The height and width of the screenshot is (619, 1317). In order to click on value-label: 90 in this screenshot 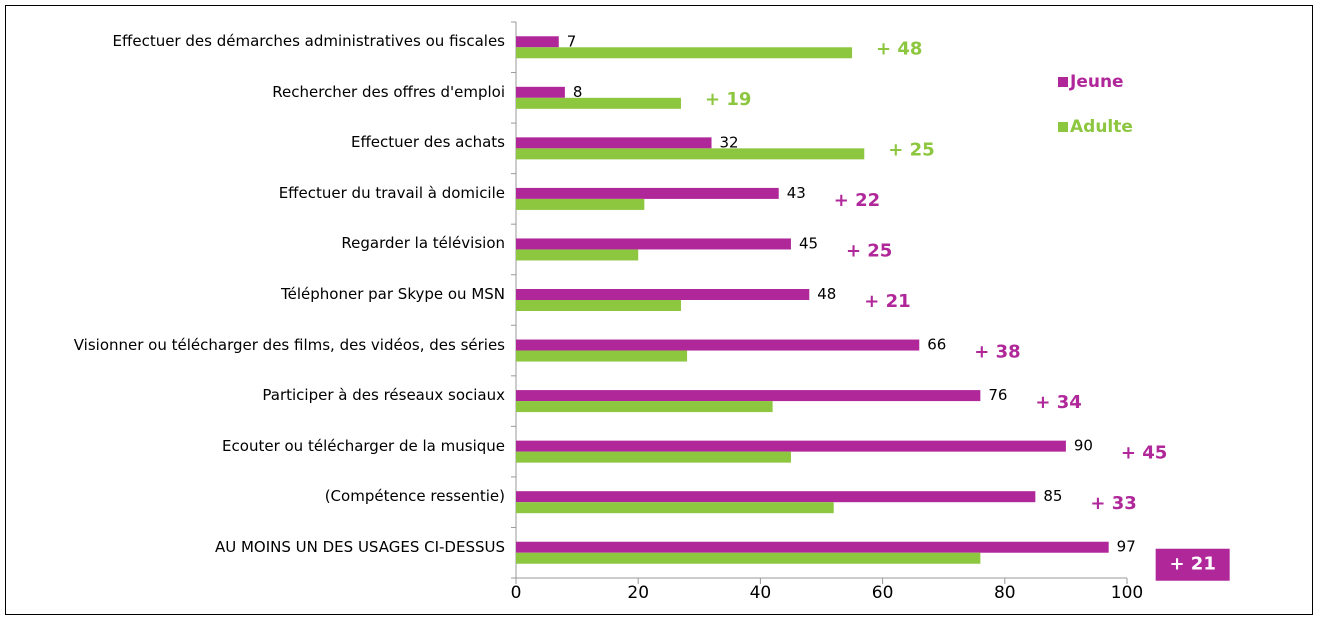, I will do `click(1083, 446)`.